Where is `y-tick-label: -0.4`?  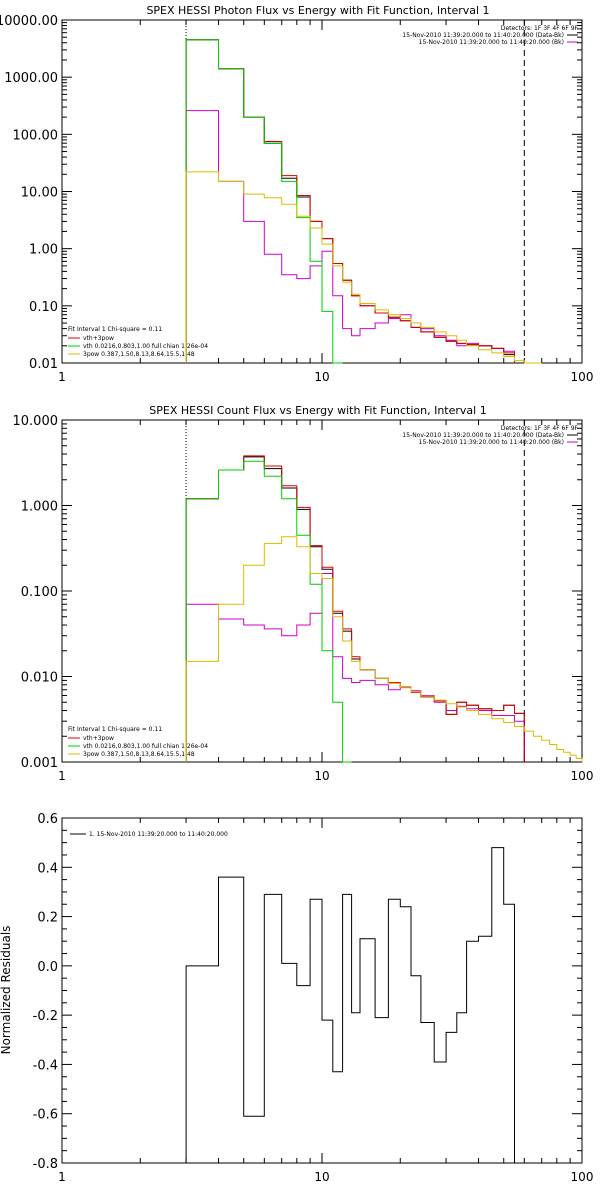
y-tick-label: -0.4 is located at coordinates (45, 1065).